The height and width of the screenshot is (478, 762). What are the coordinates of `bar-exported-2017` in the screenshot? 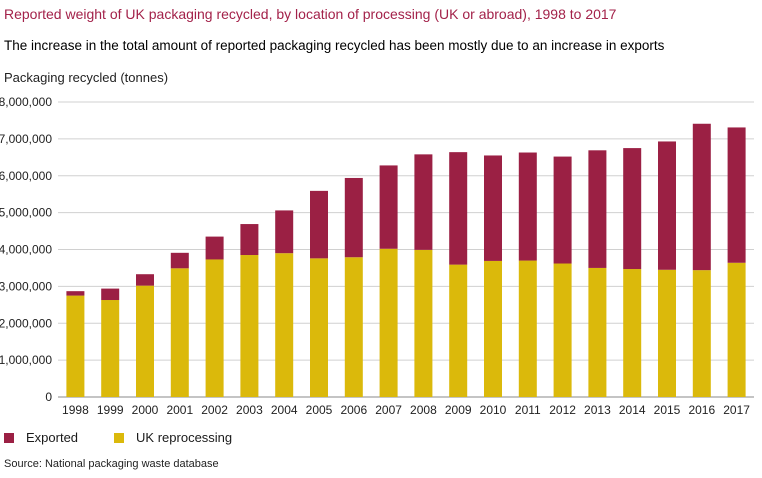 It's located at (736, 195).